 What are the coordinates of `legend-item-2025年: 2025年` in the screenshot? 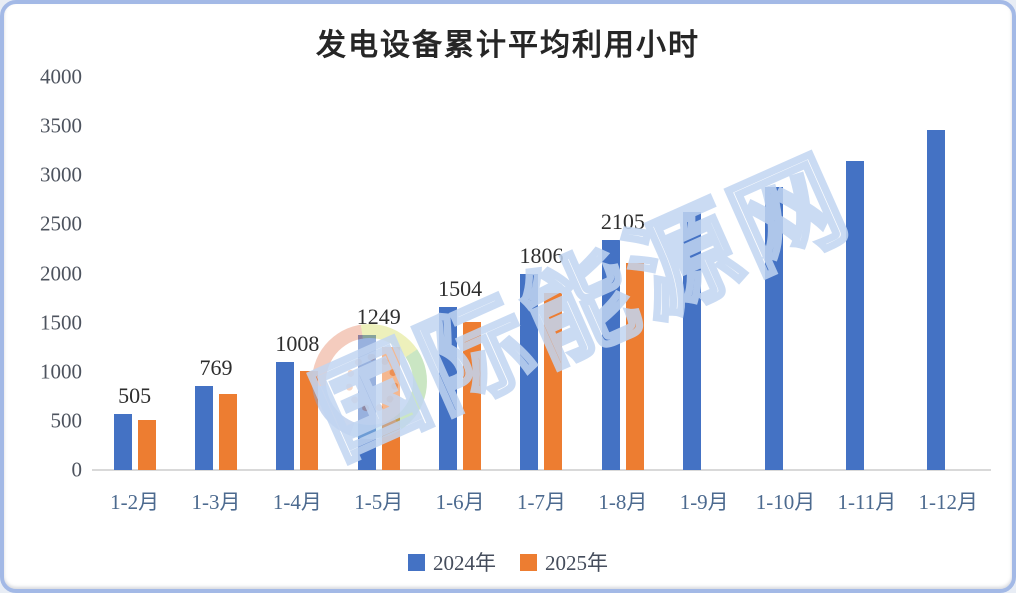 It's located at (564, 562).